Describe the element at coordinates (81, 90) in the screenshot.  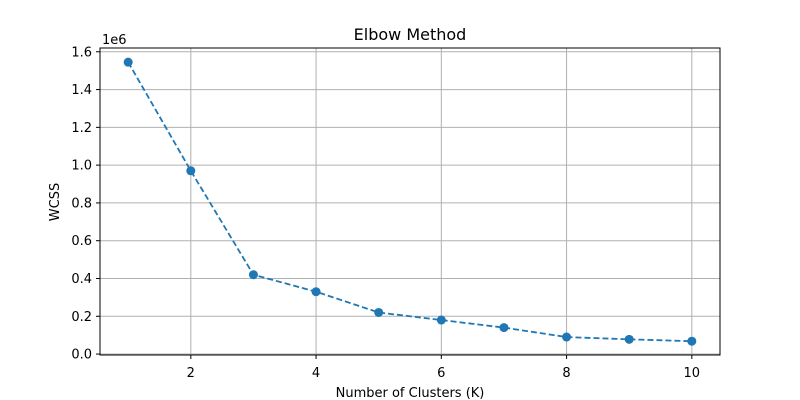
I see `y-tick-label: 1.4` at that location.